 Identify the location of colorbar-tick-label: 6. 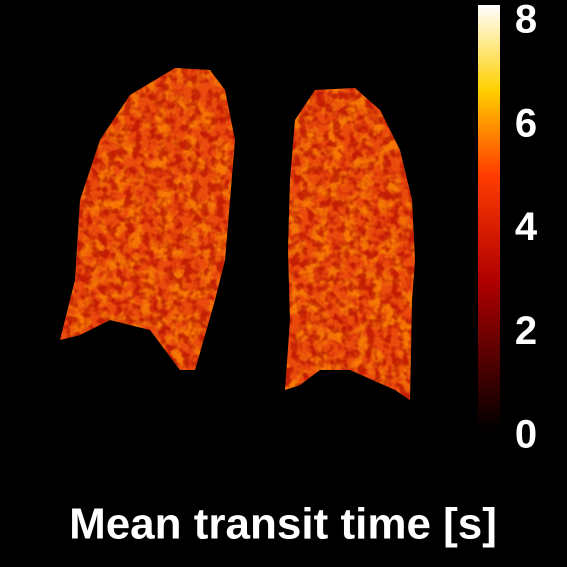
(526, 123).